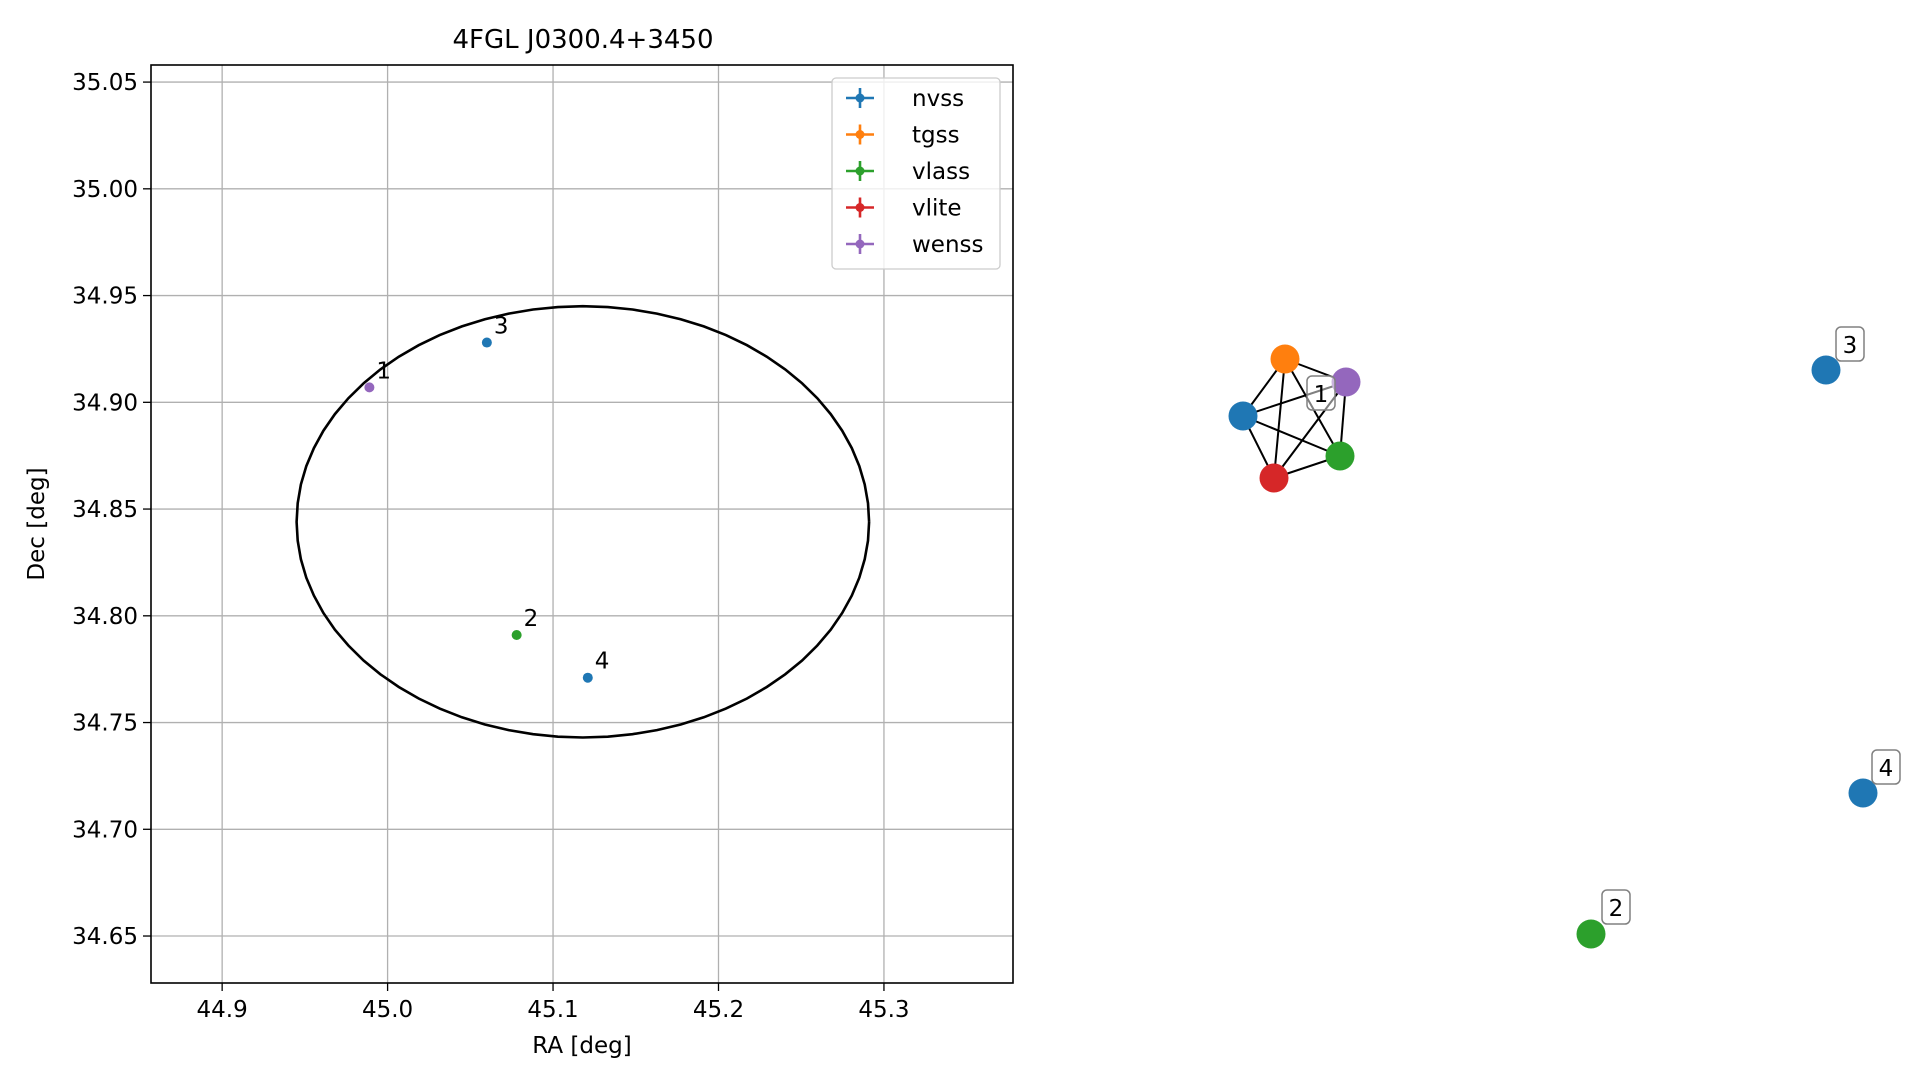  I want to click on y-tick-label: 35.00, so click(105, 190).